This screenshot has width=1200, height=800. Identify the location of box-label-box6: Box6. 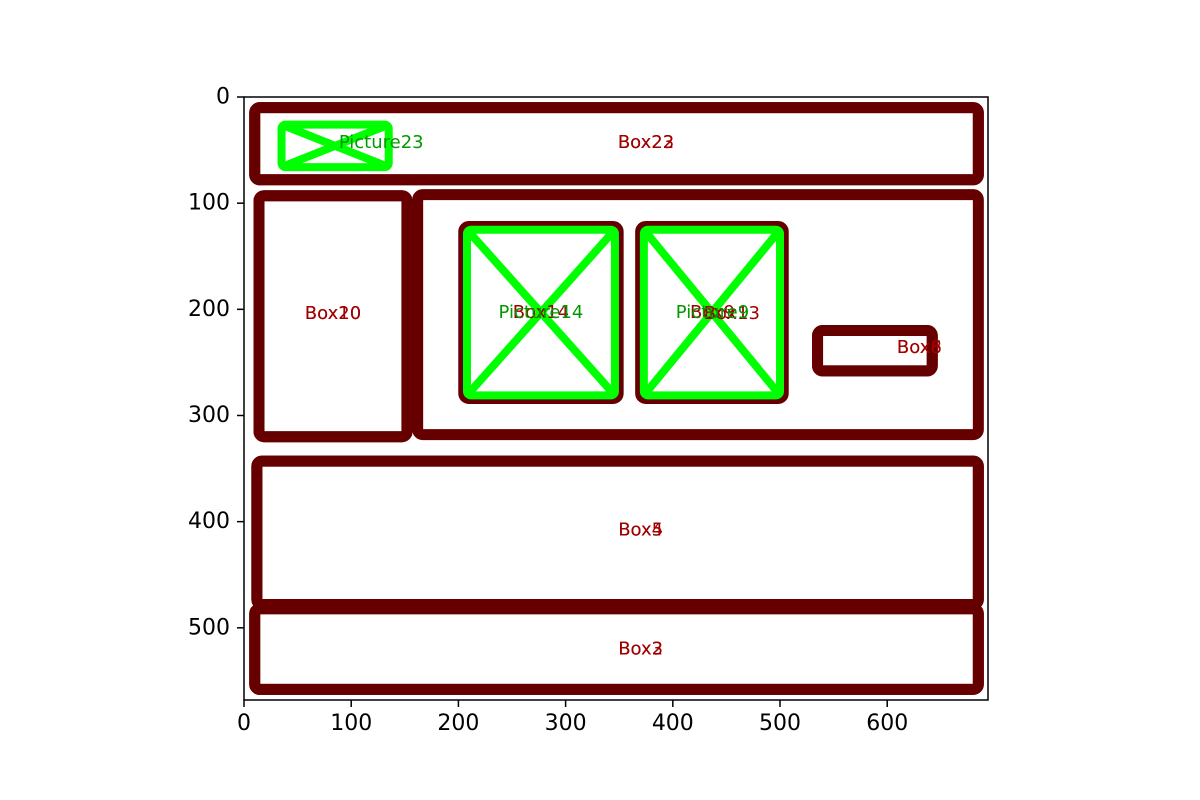
(919, 347).